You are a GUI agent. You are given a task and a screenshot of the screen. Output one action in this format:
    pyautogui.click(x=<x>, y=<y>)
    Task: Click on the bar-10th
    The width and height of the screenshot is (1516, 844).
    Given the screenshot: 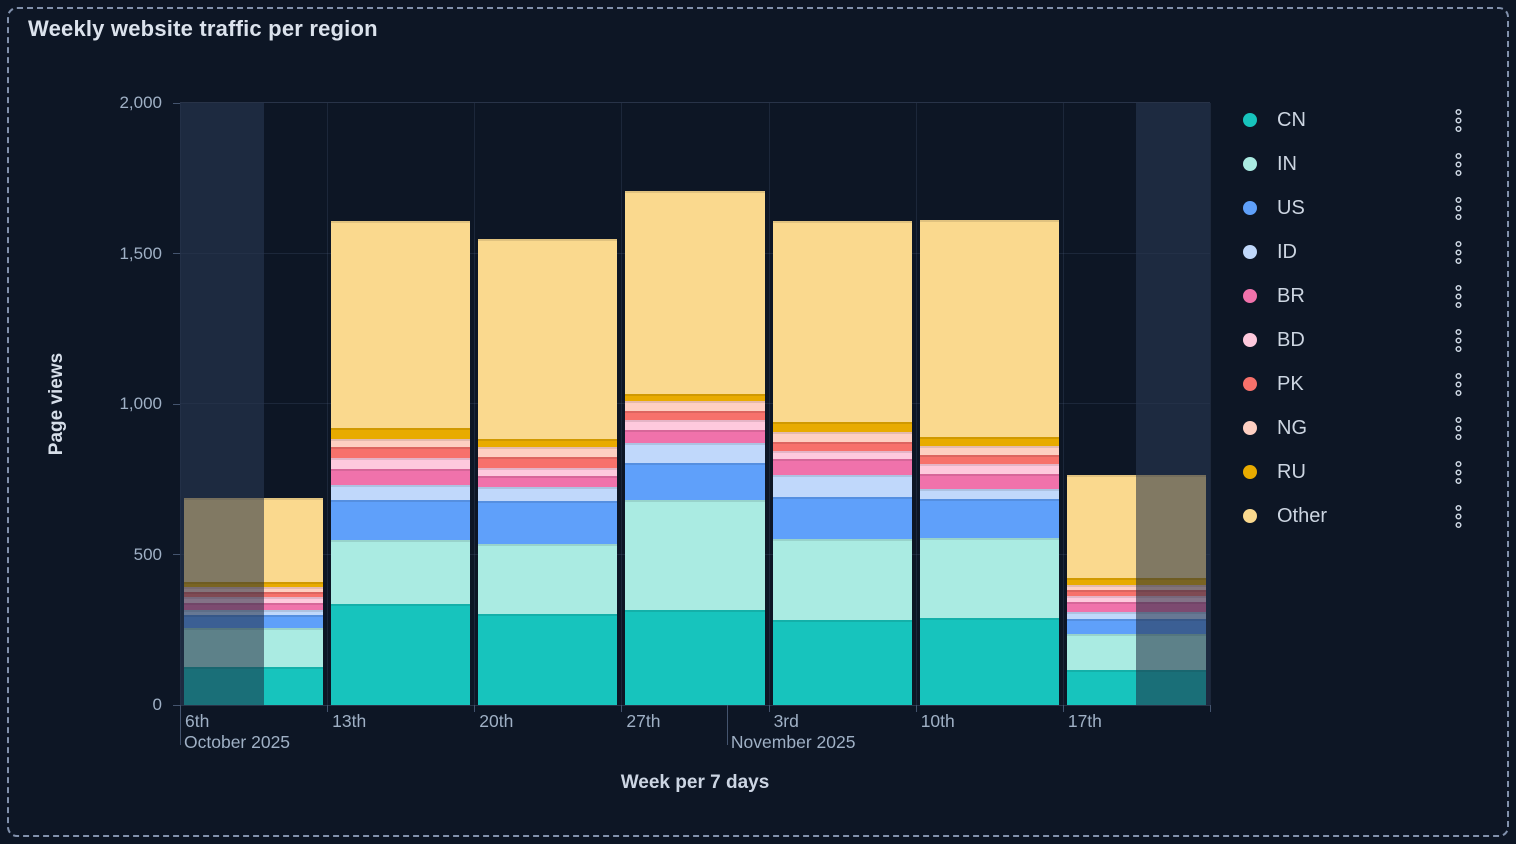 What is the action you would take?
    pyautogui.click(x=989, y=462)
    